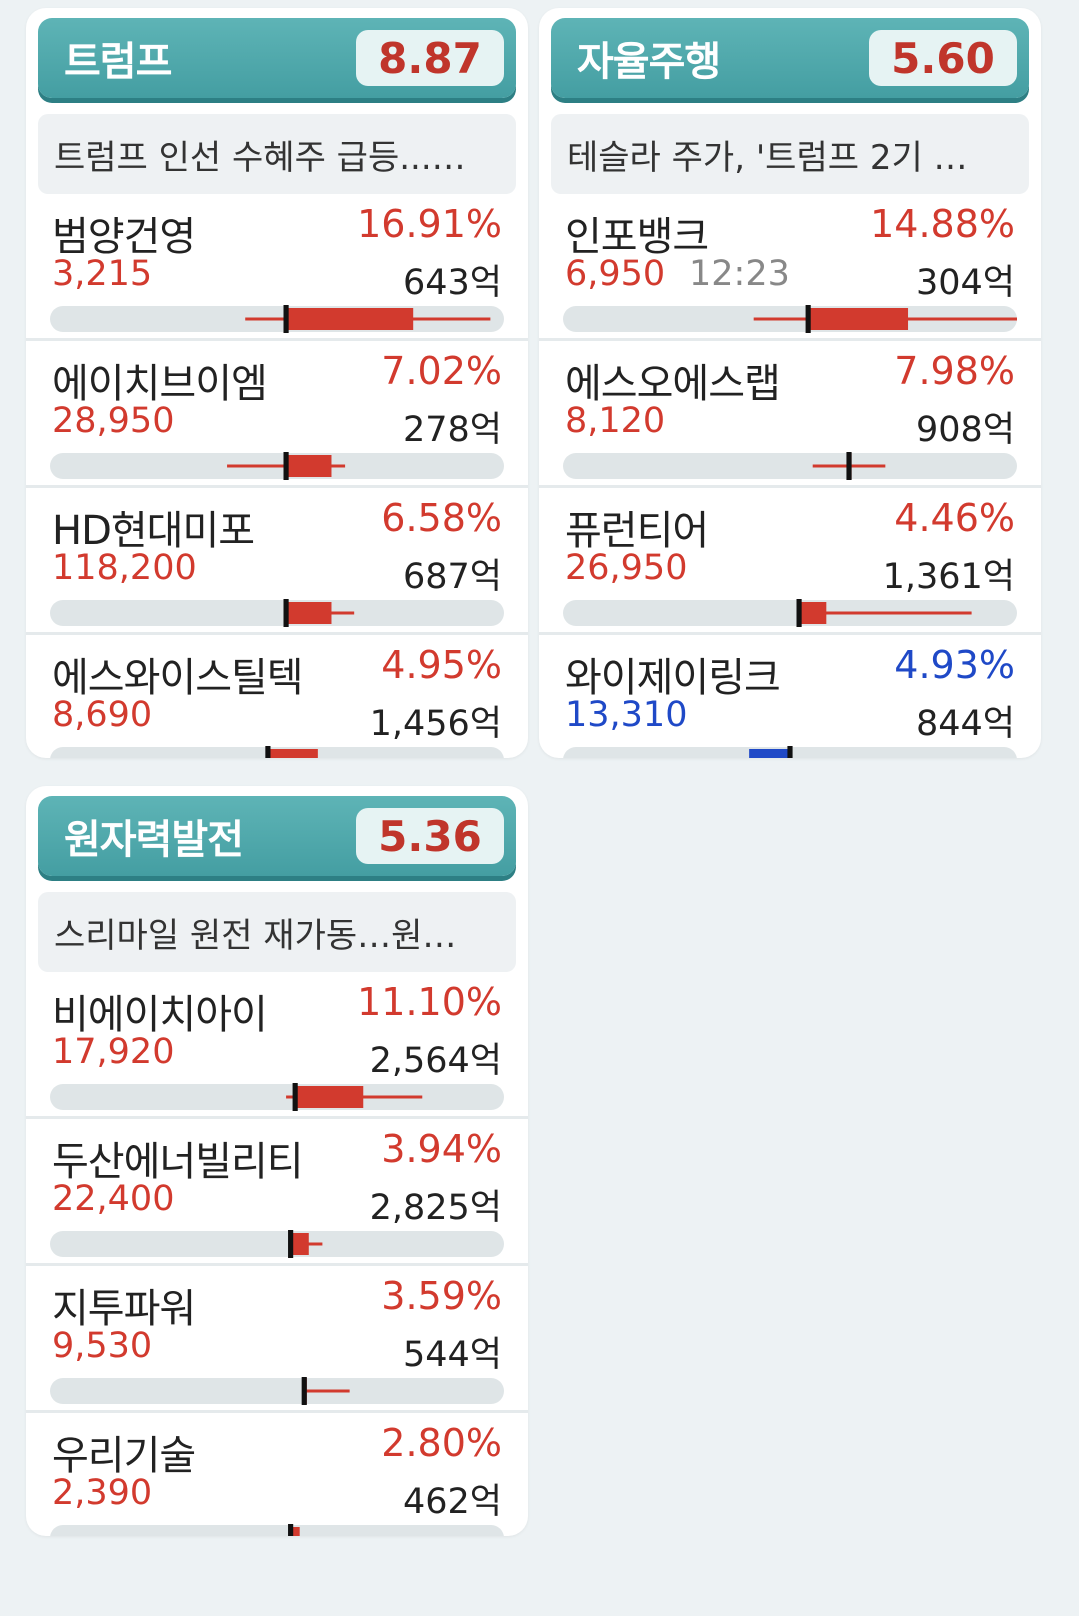 This screenshot has height=1616, width=1079. I want to click on theme-header: 원자력발전 5.36, so click(277, 836).